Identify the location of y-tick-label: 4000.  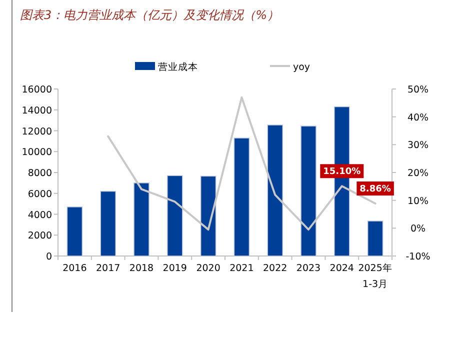
(40, 215).